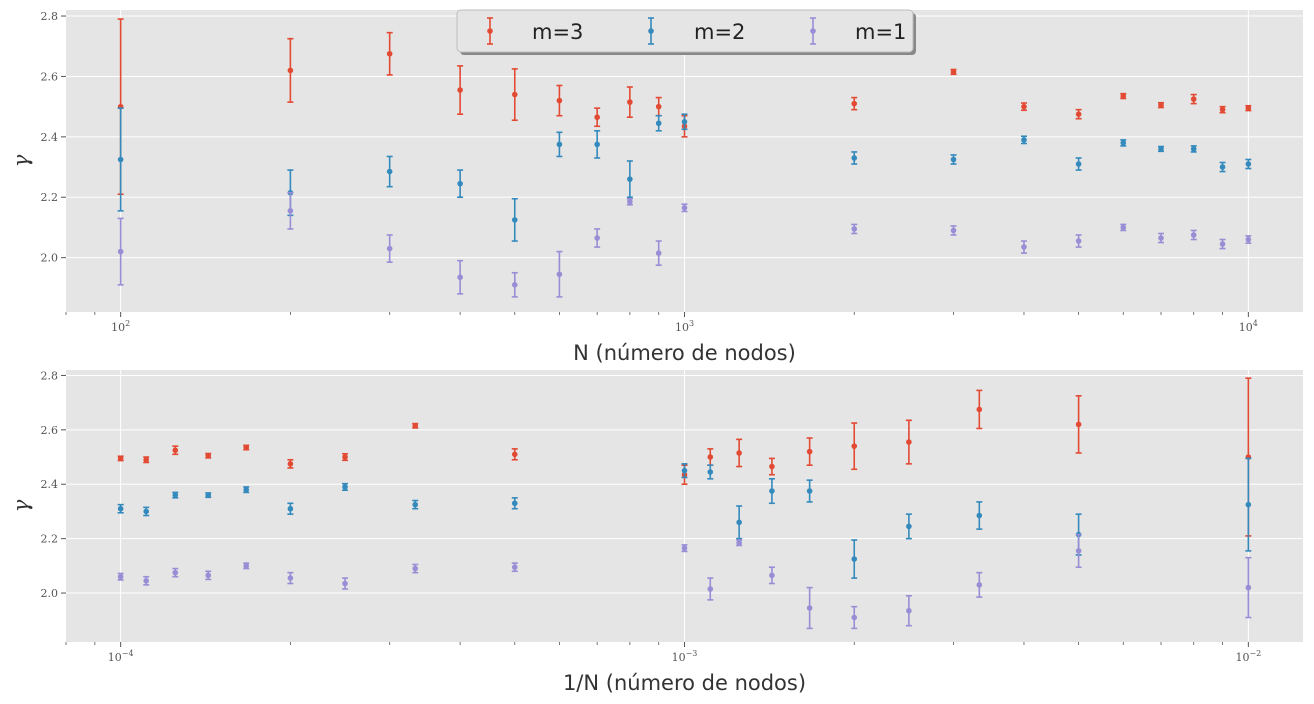  I want to click on x-tick-label: 10², so click(120, 326).